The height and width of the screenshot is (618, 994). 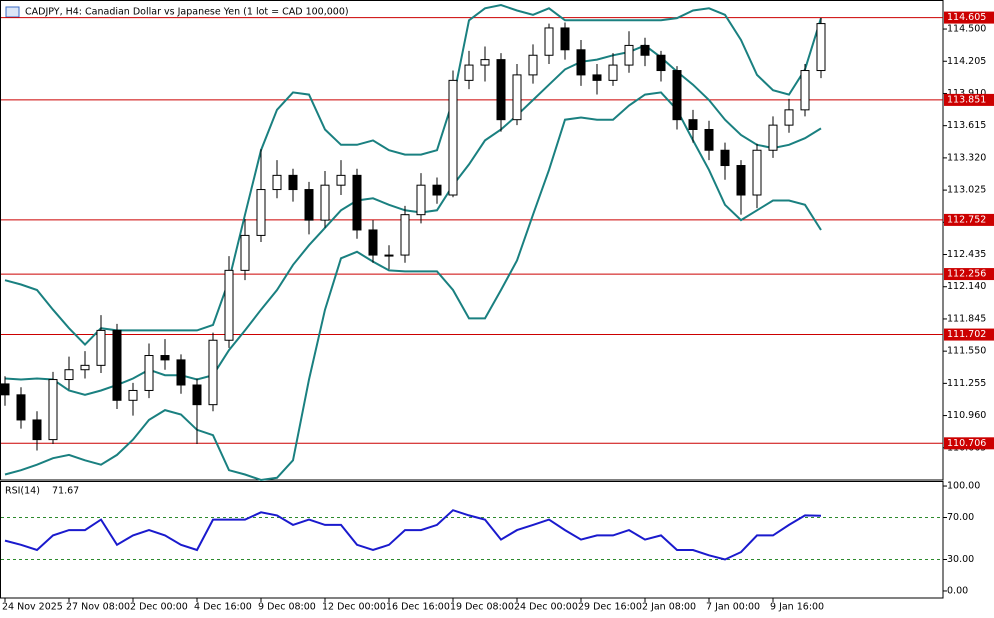 What do you see at coordinates (546, 607) in the screenshot?
I see `x-tick-label: 24 Dec 00:00` at bounding box center [546, 607].